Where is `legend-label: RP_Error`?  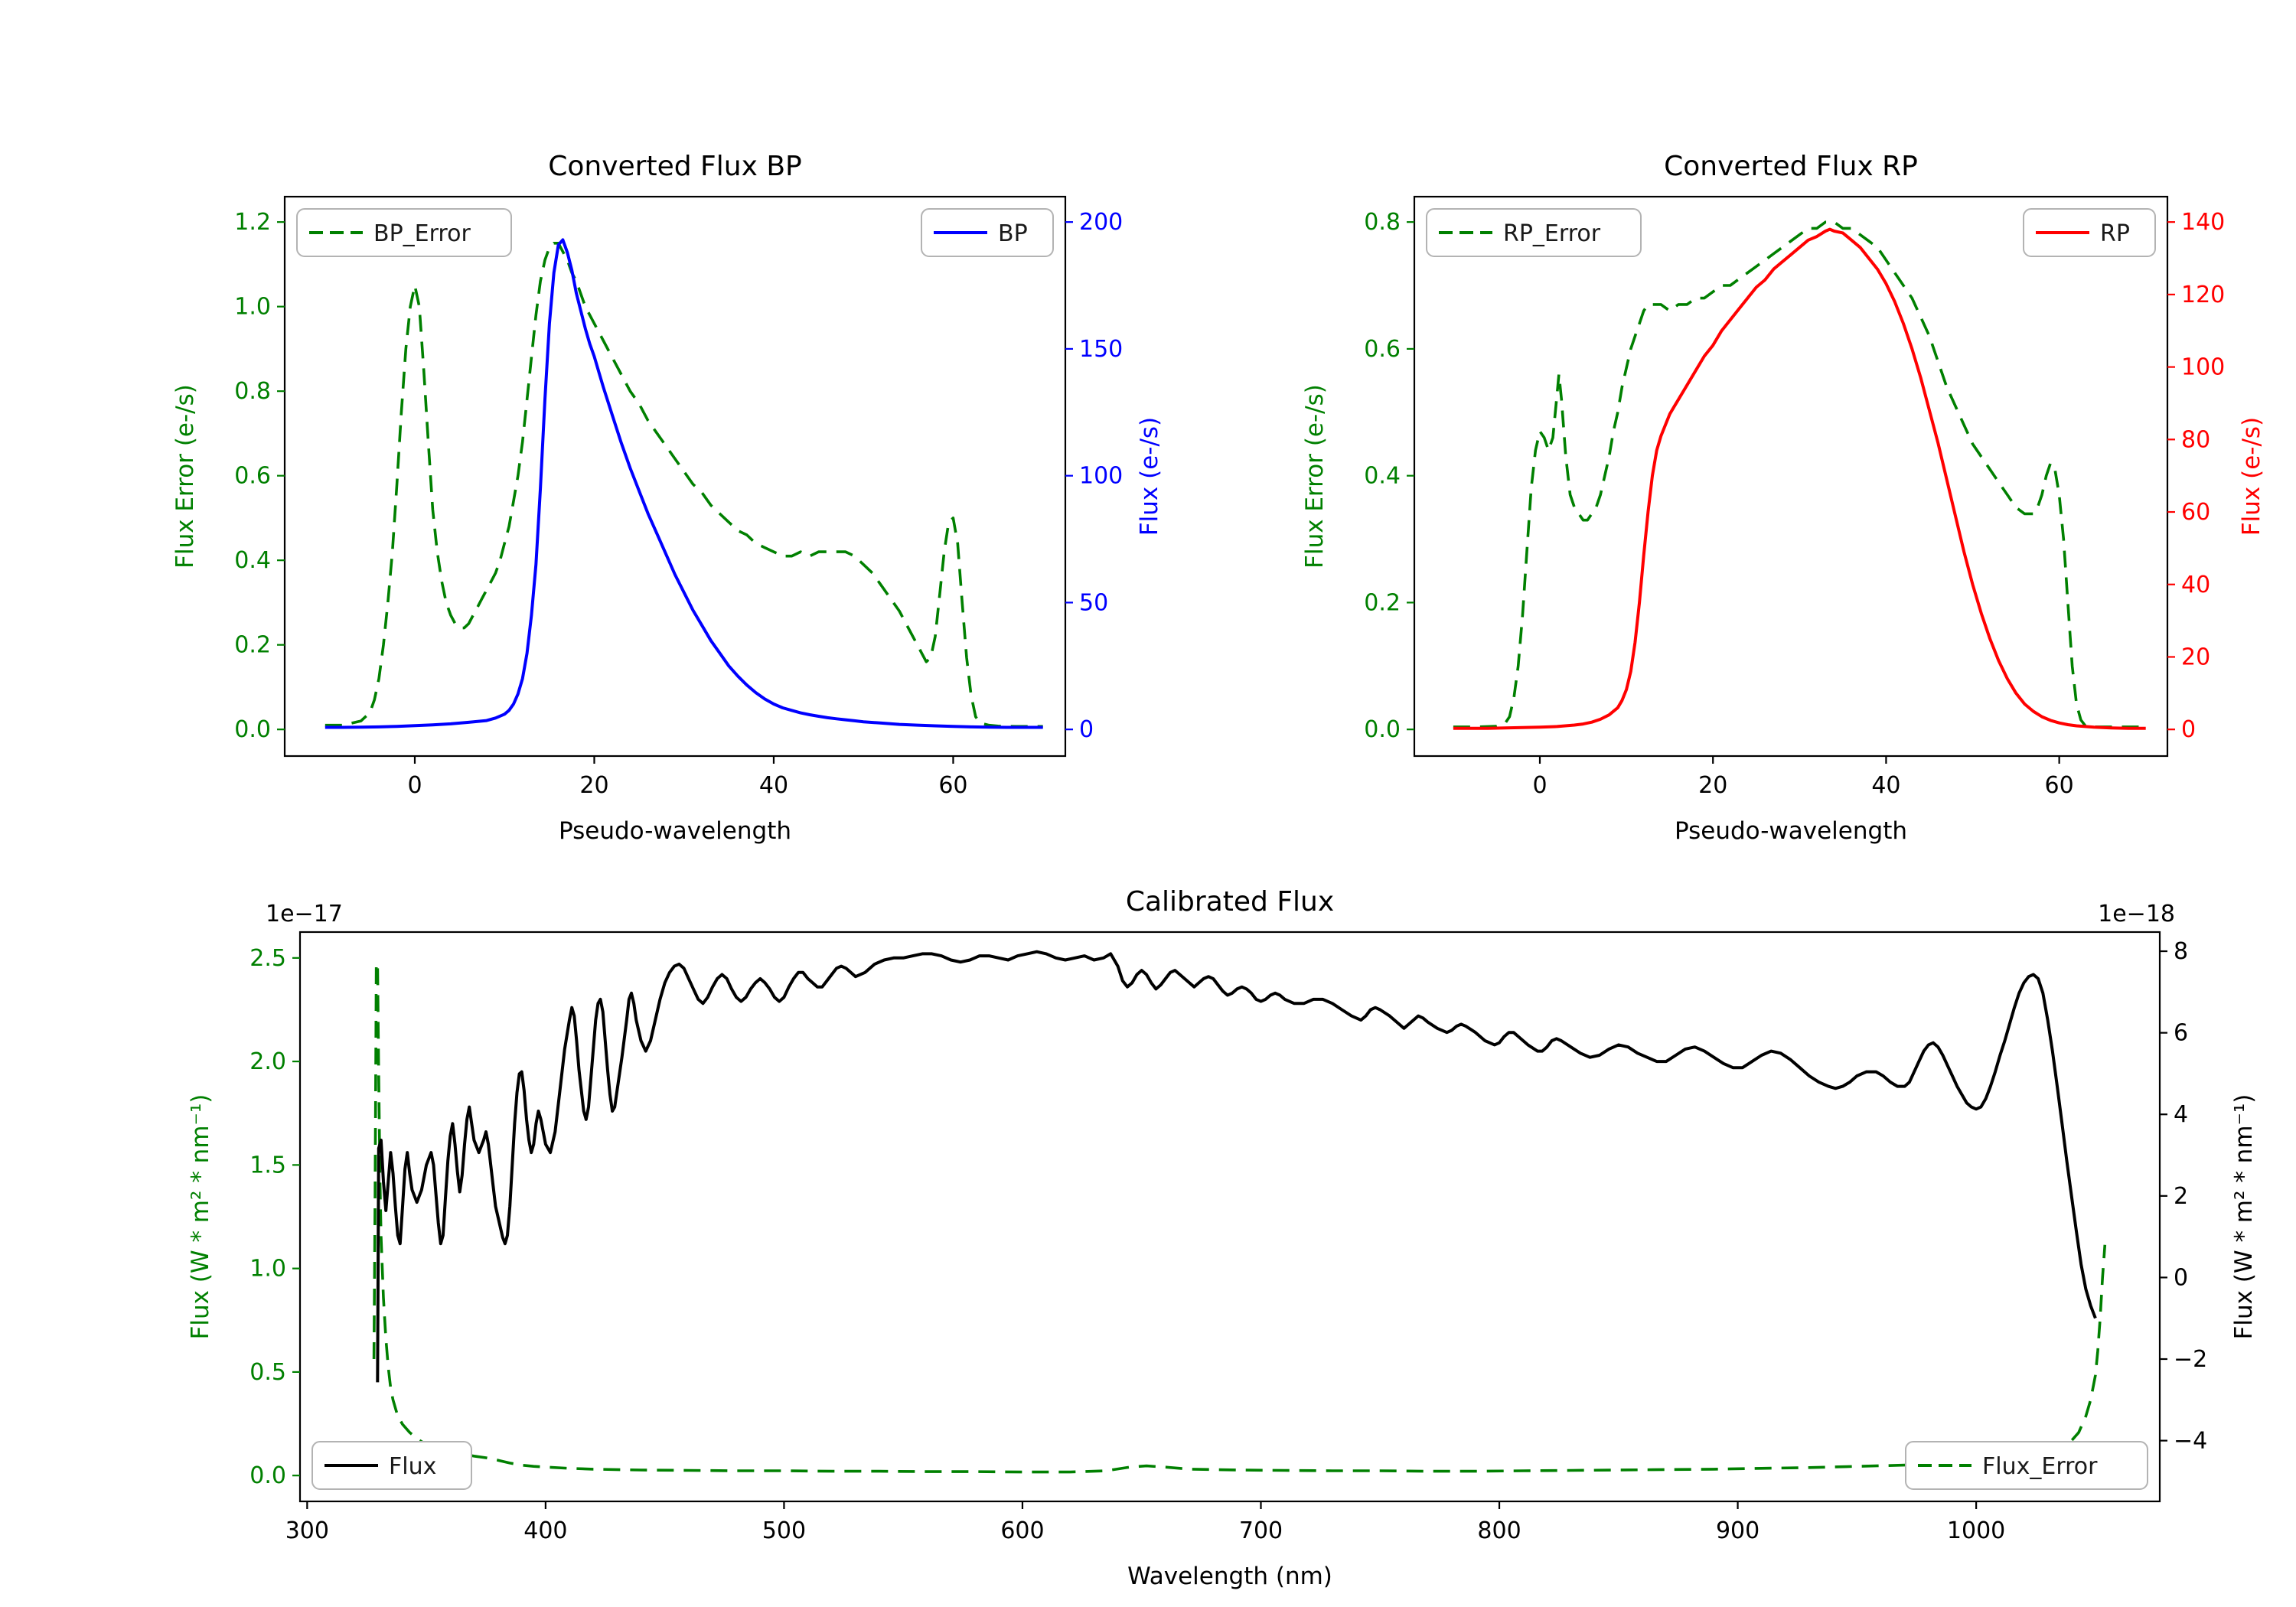
legend-label: RP_Error is located at coordinates (1552, 234).